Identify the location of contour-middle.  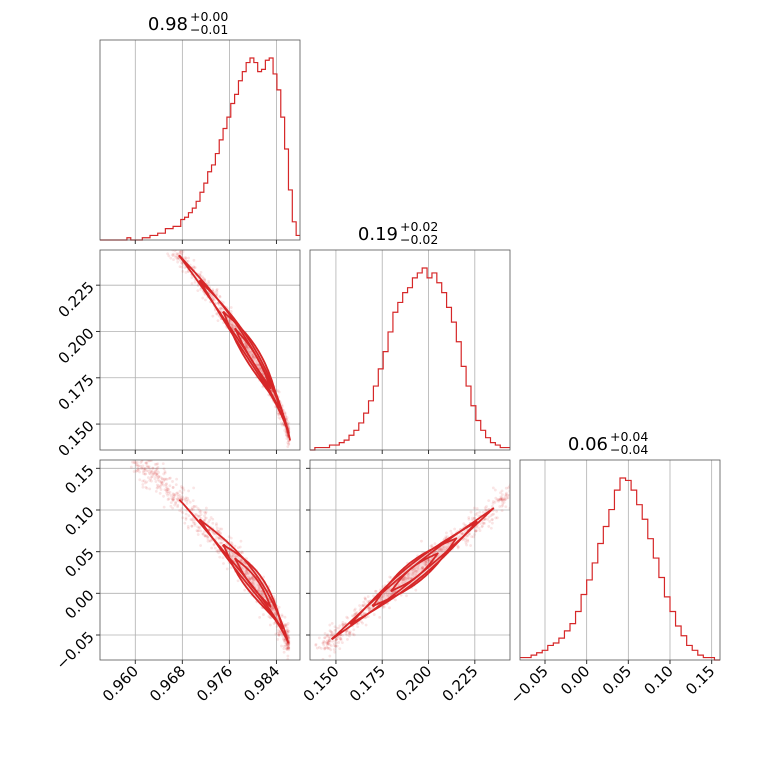
(243, 354).